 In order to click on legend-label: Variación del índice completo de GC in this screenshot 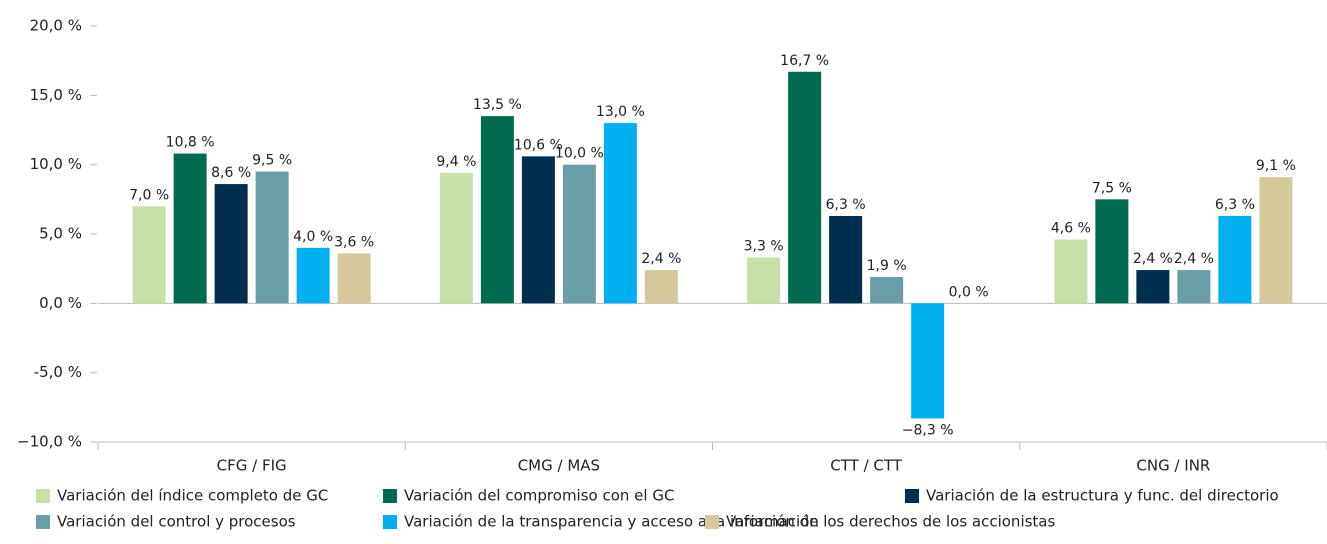, I will do `click(192, 496)`.